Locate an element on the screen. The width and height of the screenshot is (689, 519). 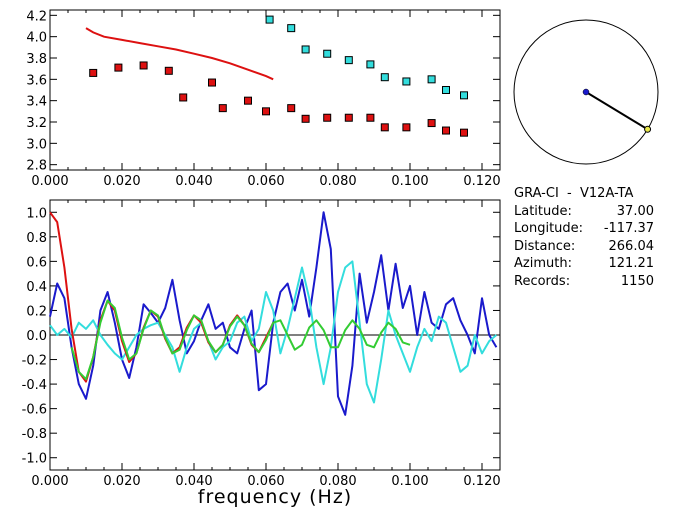
bottom-y-tick-label: -0.6 is located at coordinates (34, 410).